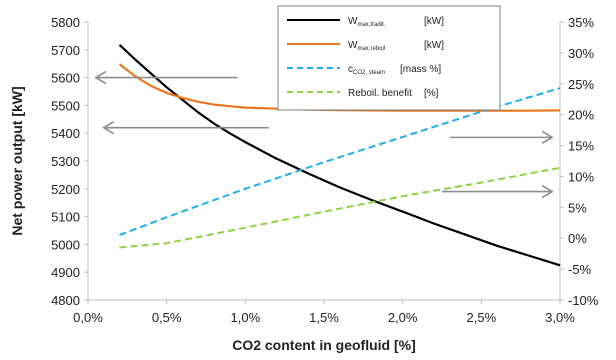 This screenshot has width=616, height=360. Describe the element at coordinates (380, 93) in the screenshot. I see `legend-label: Reboil. benefit` at that location.